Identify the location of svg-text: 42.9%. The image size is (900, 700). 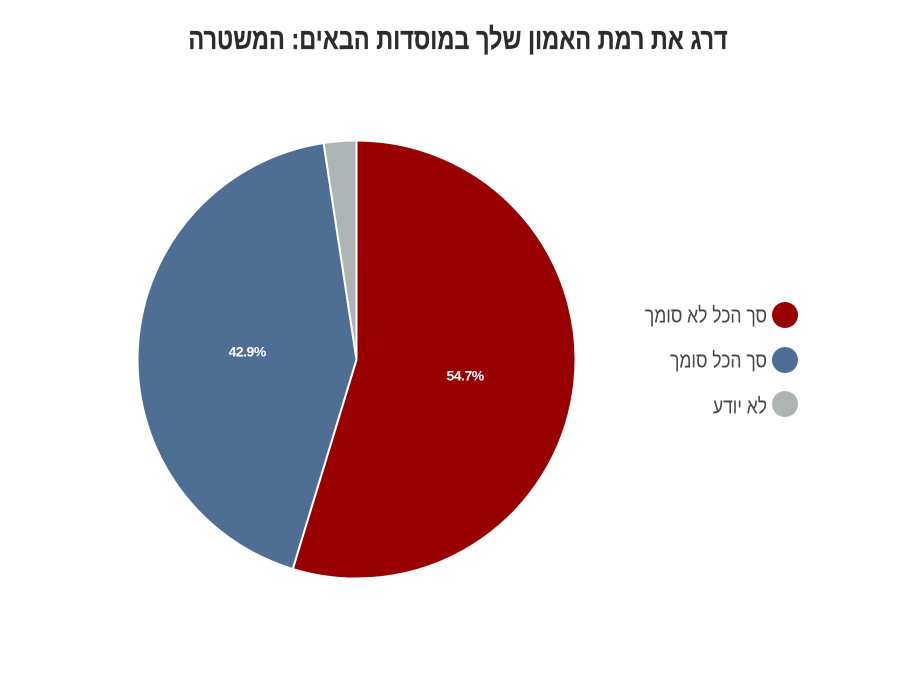
(248, 351).